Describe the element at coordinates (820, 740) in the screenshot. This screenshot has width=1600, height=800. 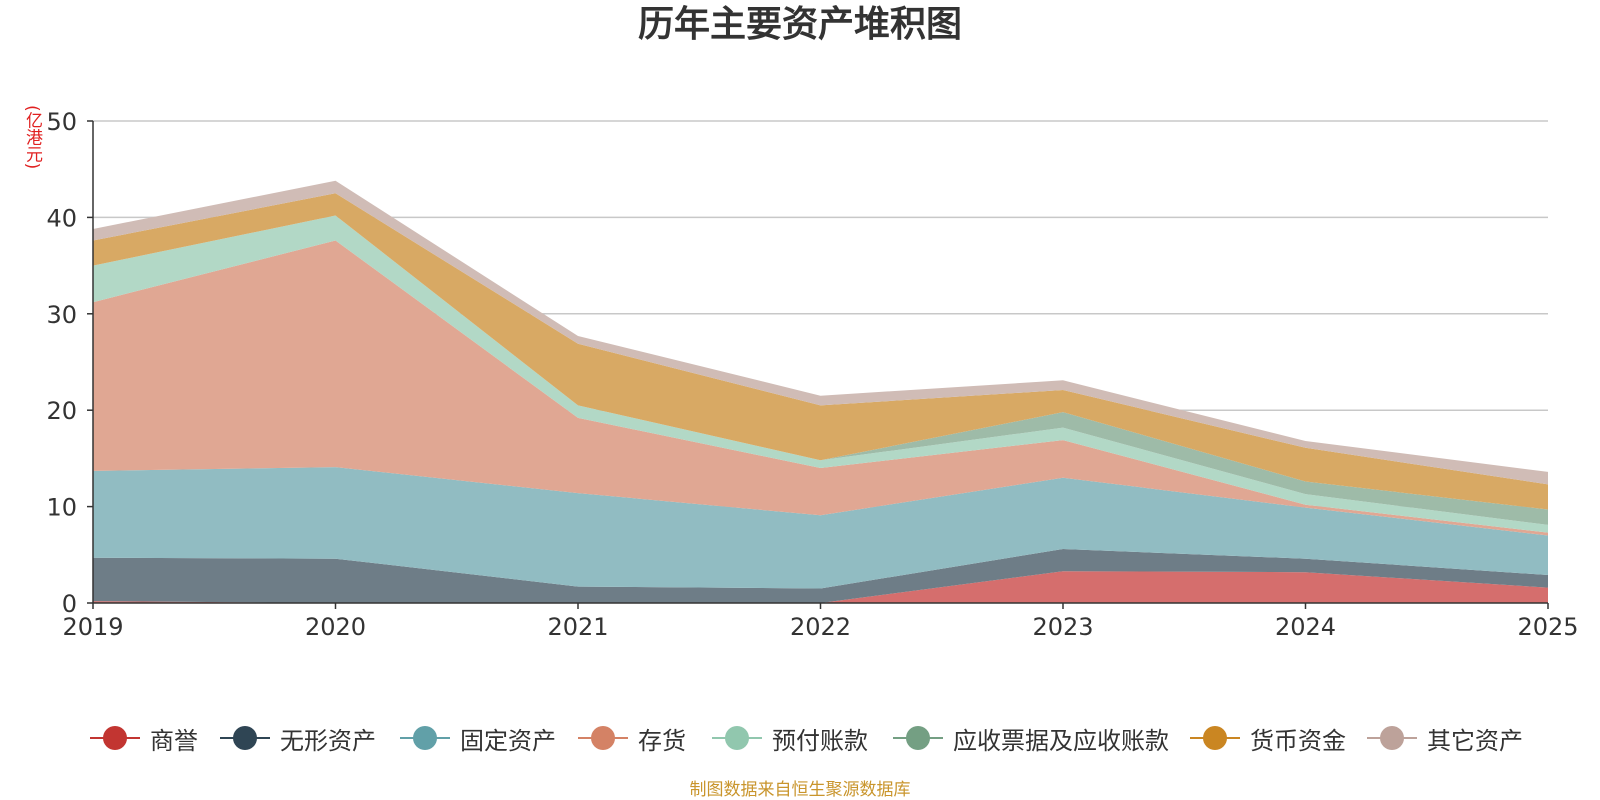
I see `legend-label: 预付账款` at that location.